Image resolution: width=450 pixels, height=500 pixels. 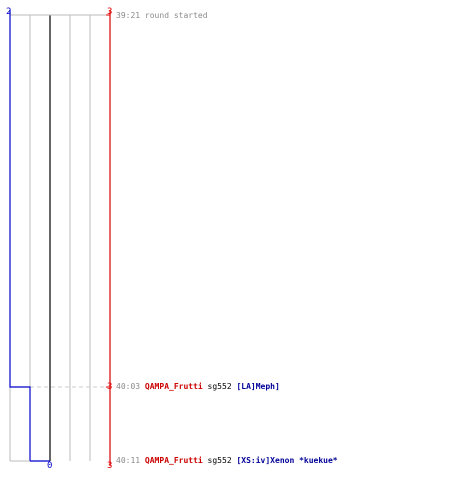 What do you see at coordinates (110, 387) in the screenshot?
I see `score-right-mid: 3` at bounding box center [110, 387].